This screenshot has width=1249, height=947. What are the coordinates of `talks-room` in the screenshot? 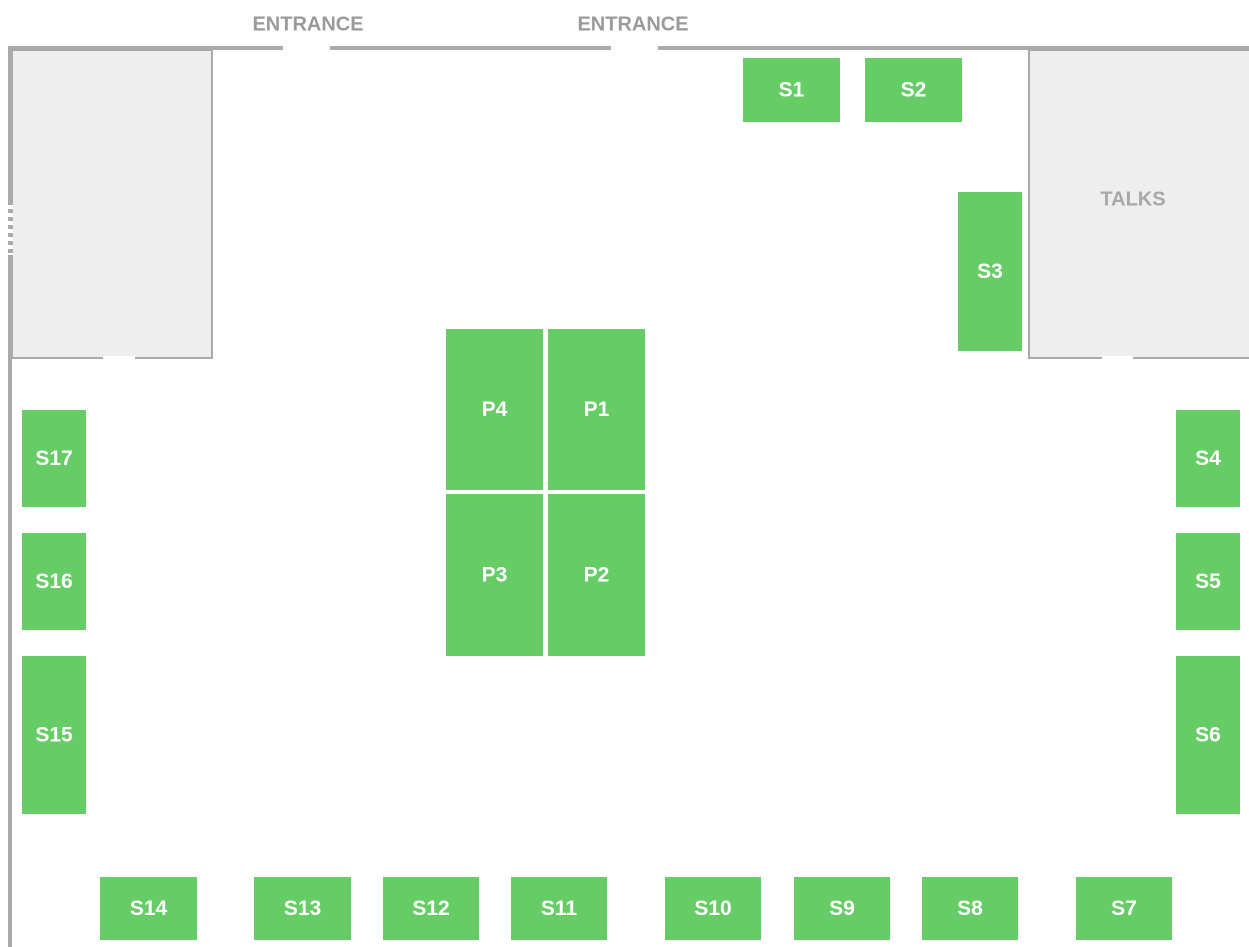 It's located at (1138, 204).